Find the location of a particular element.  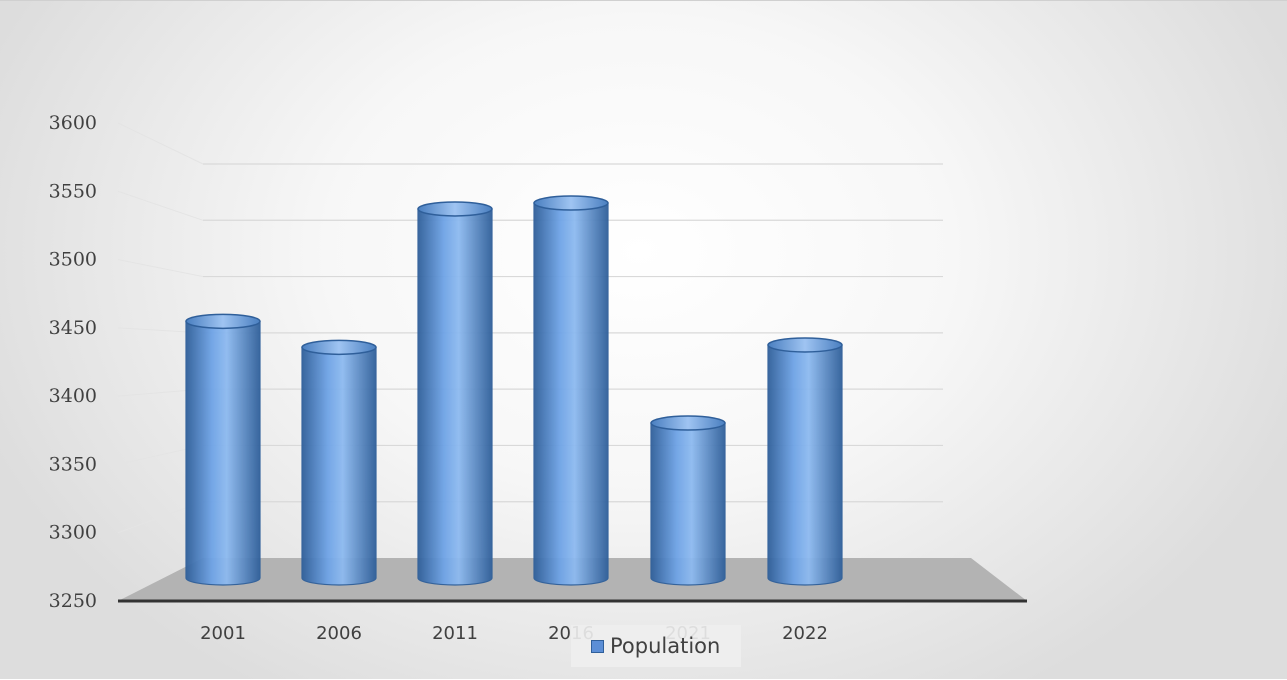

bar-2016 is located at coordinates (571, 390).